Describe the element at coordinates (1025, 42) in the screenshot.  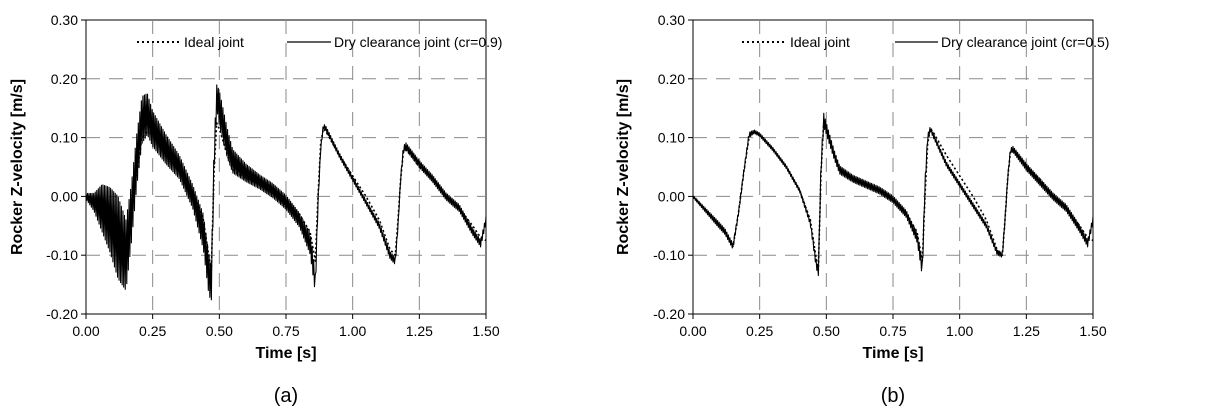
I see `legend-label-clearance-b: Dry clearance joint (cr=0.5)` at that location.